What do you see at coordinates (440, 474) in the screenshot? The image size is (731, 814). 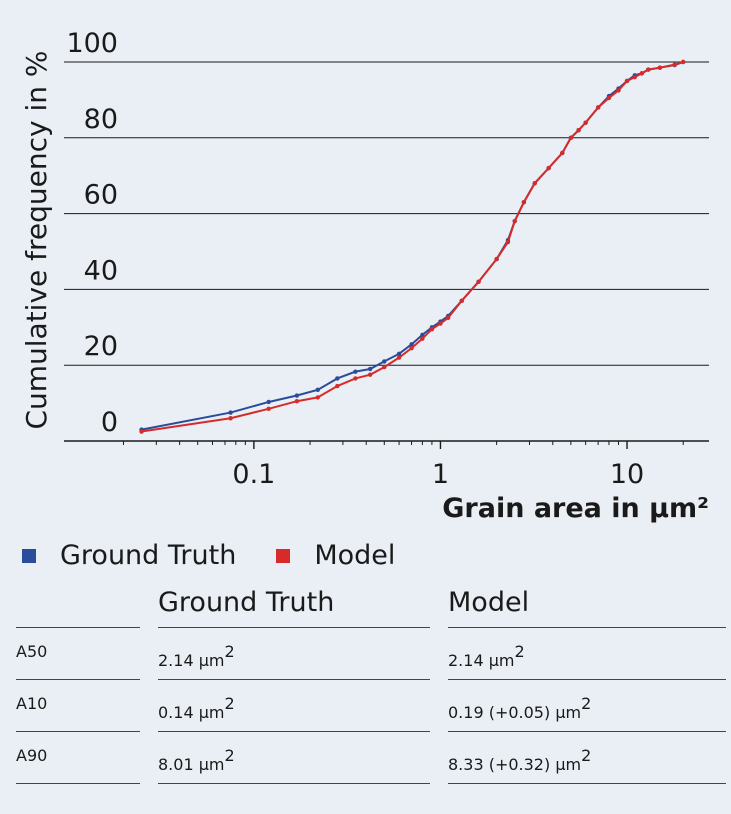 I see `x-tick-label: 1` at bounding box center [440, 474].